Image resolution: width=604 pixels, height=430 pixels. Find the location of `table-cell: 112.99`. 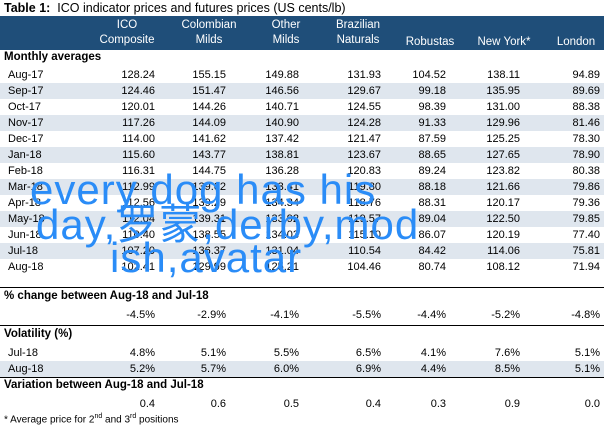

table-cell: 112.99 is located at coordinates (138, 187).